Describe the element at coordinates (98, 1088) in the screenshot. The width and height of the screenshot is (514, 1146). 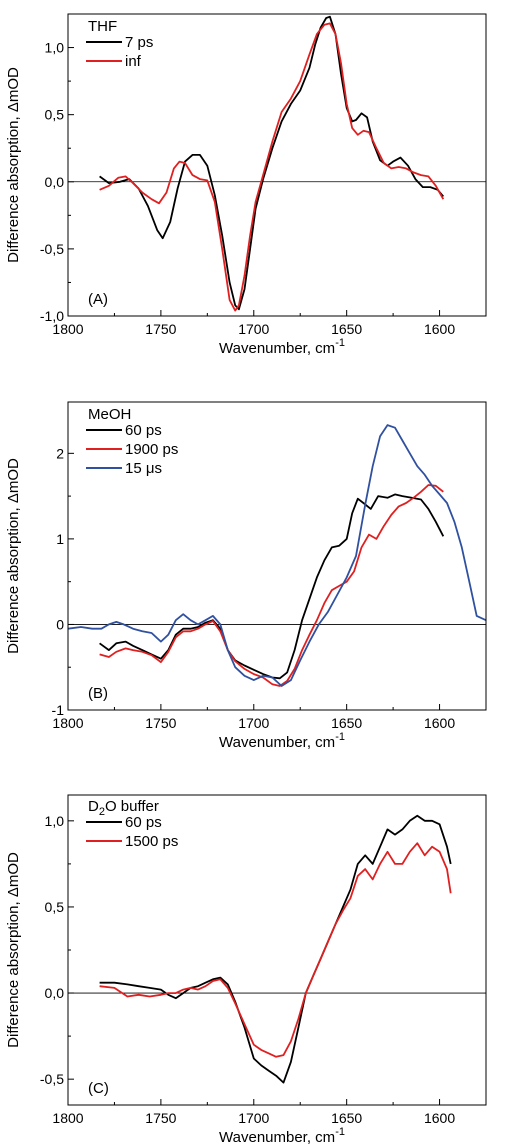
I see `panel-label: (C)` at that location.